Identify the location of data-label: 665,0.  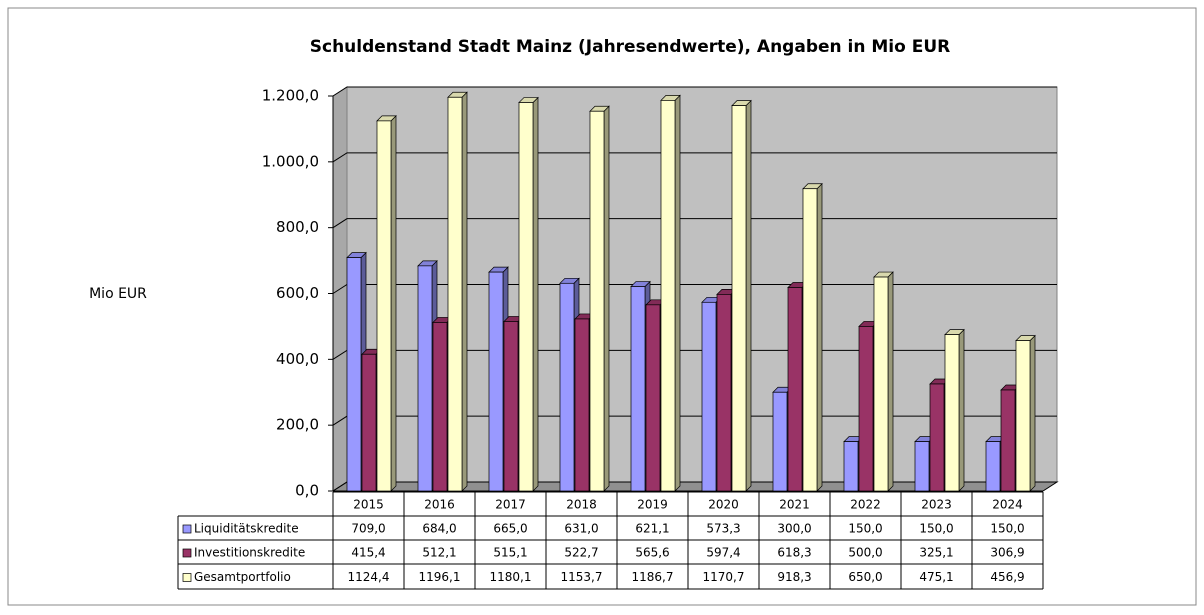
(510, 529).